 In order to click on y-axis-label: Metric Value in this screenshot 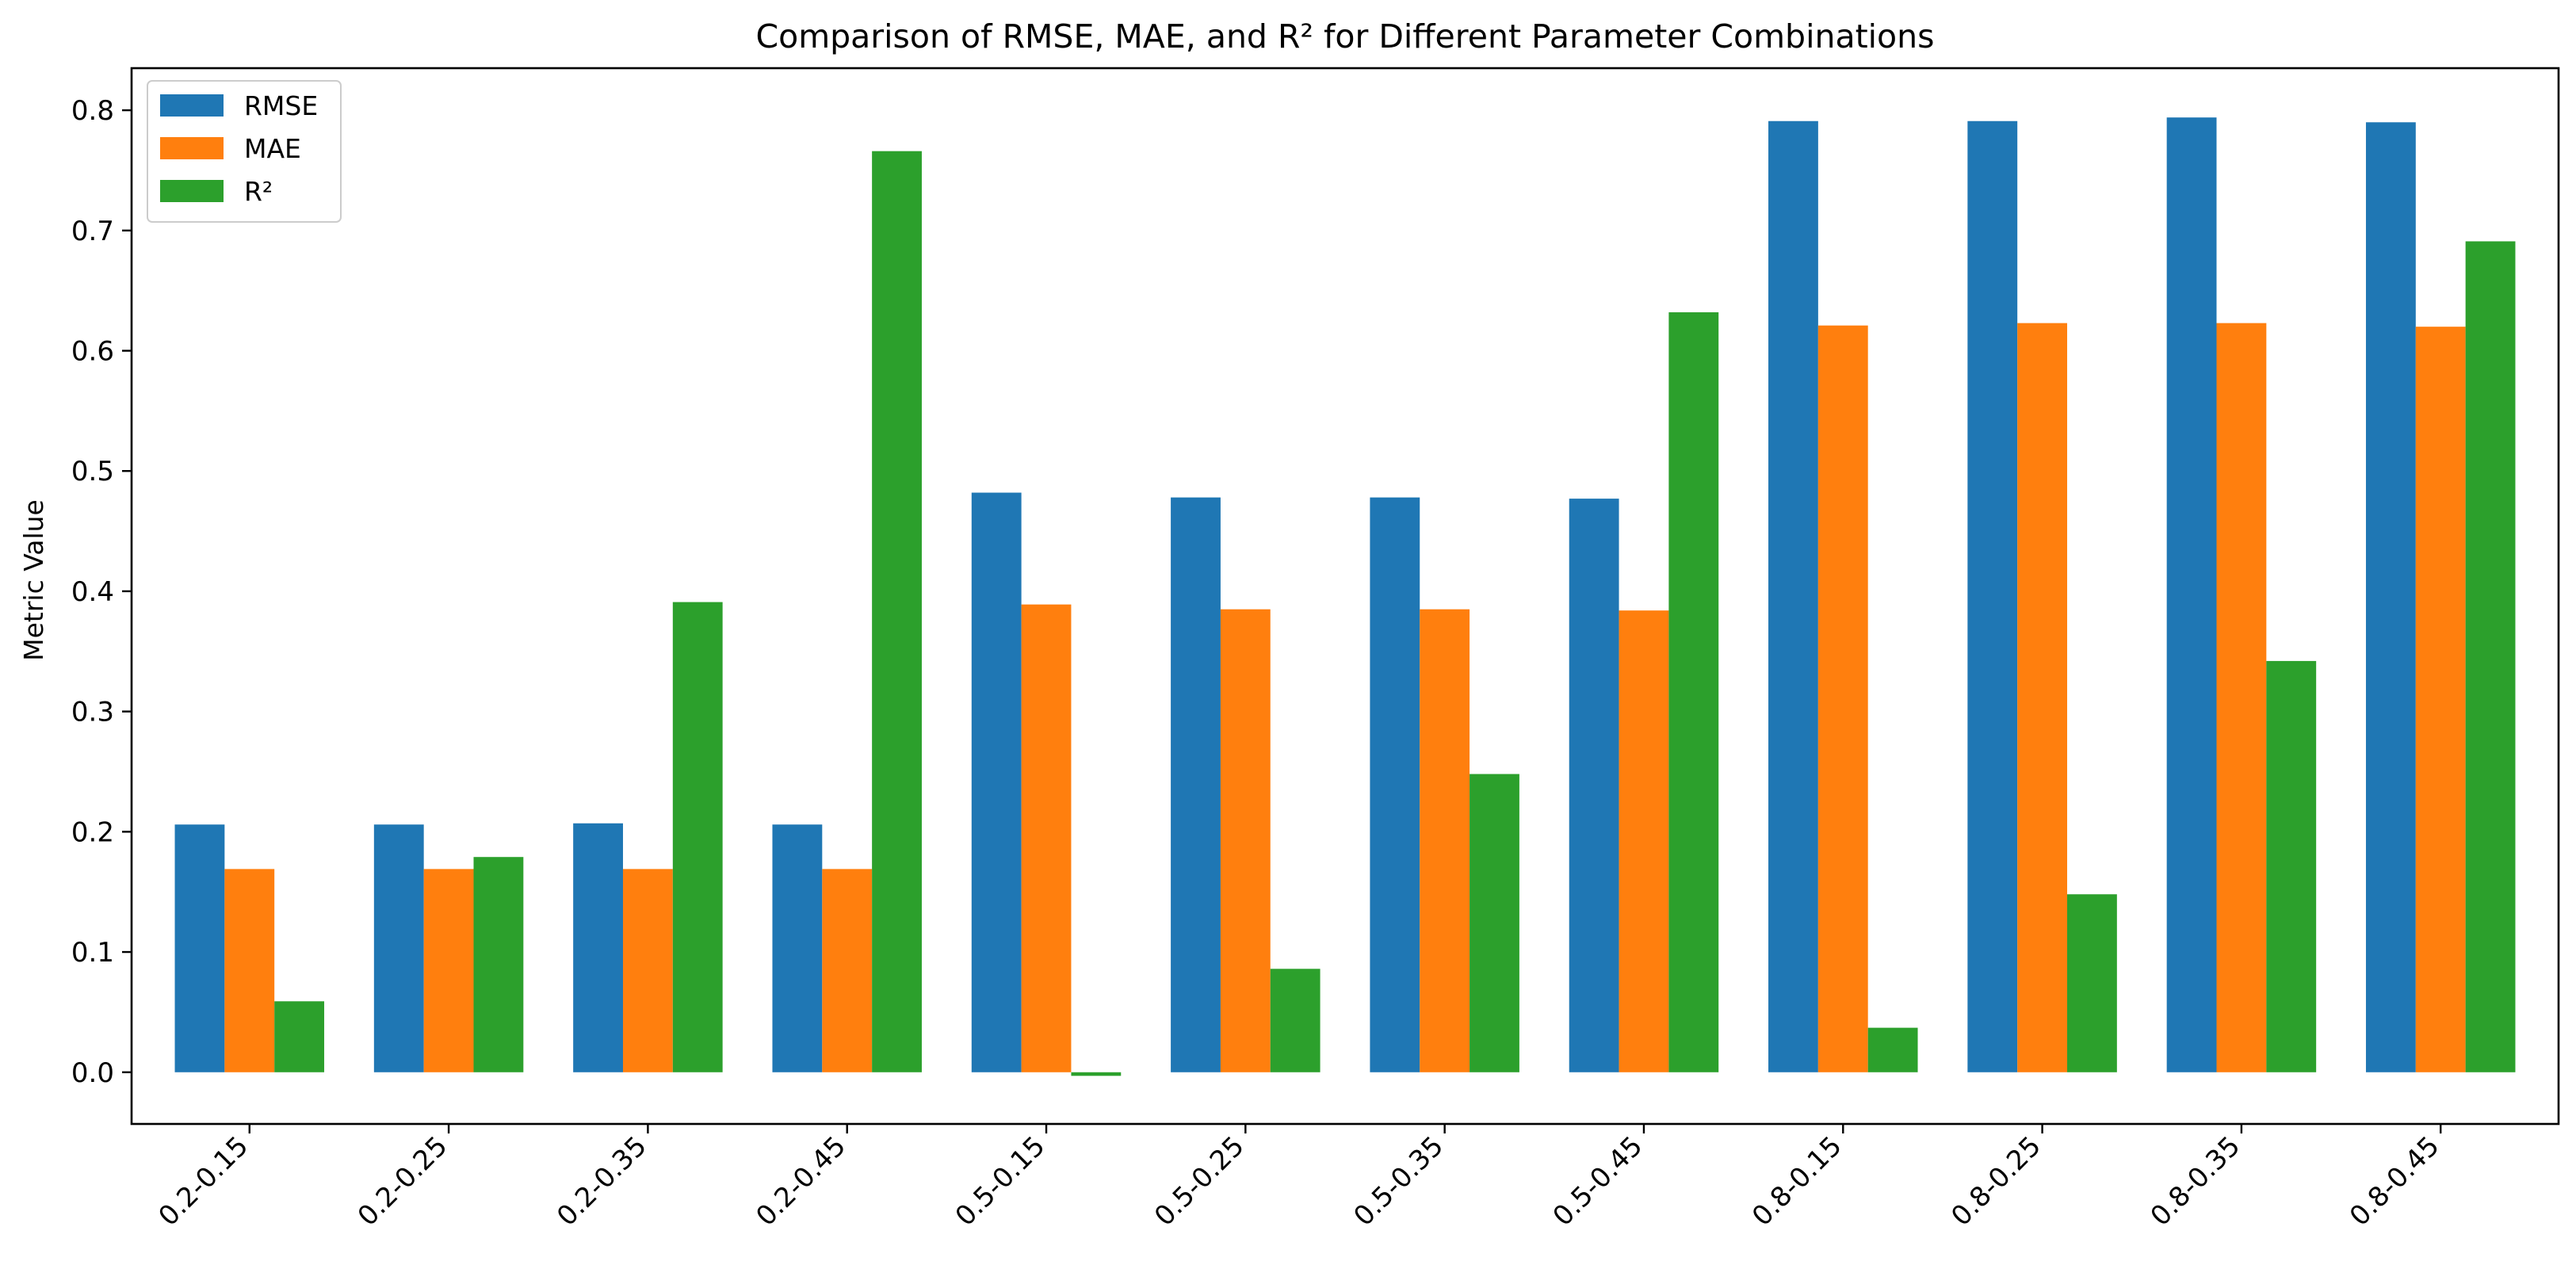, I will do `click(33, 580)`.